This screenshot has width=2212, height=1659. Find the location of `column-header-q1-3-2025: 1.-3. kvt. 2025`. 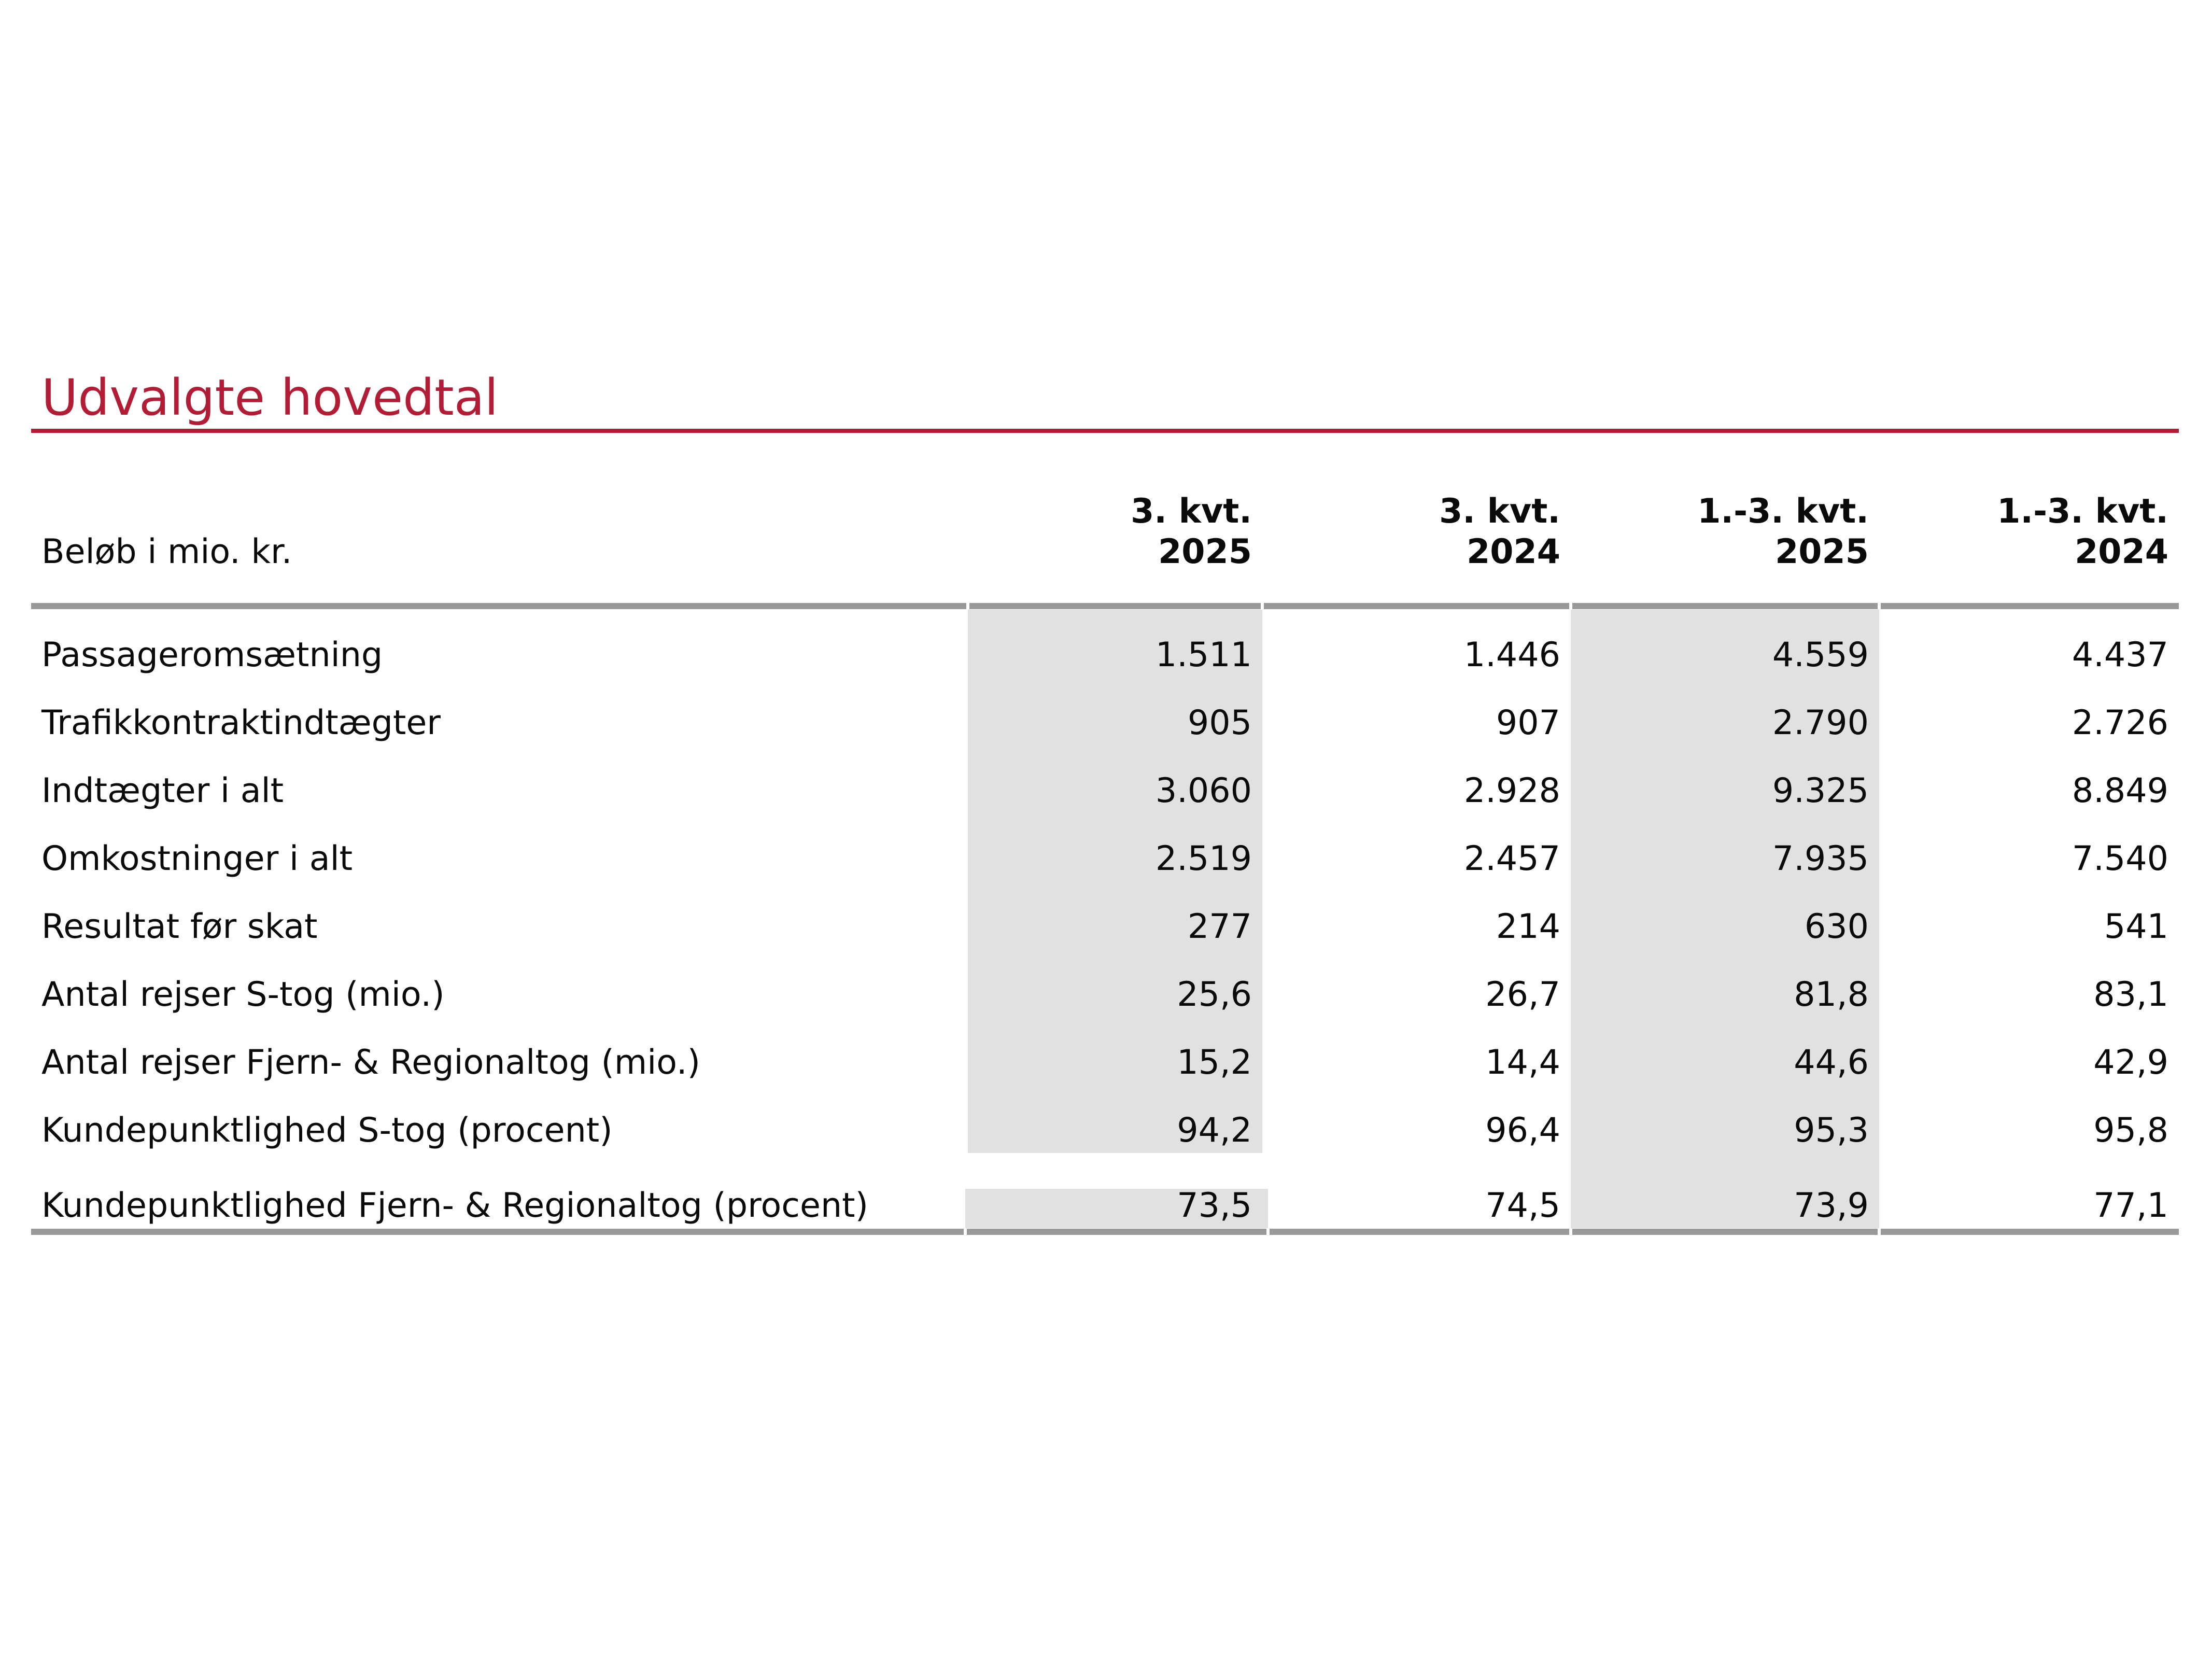

column-header-q1-3-2025: 1.-3. kvt. 2025 is located at coordinates (1725, 531).